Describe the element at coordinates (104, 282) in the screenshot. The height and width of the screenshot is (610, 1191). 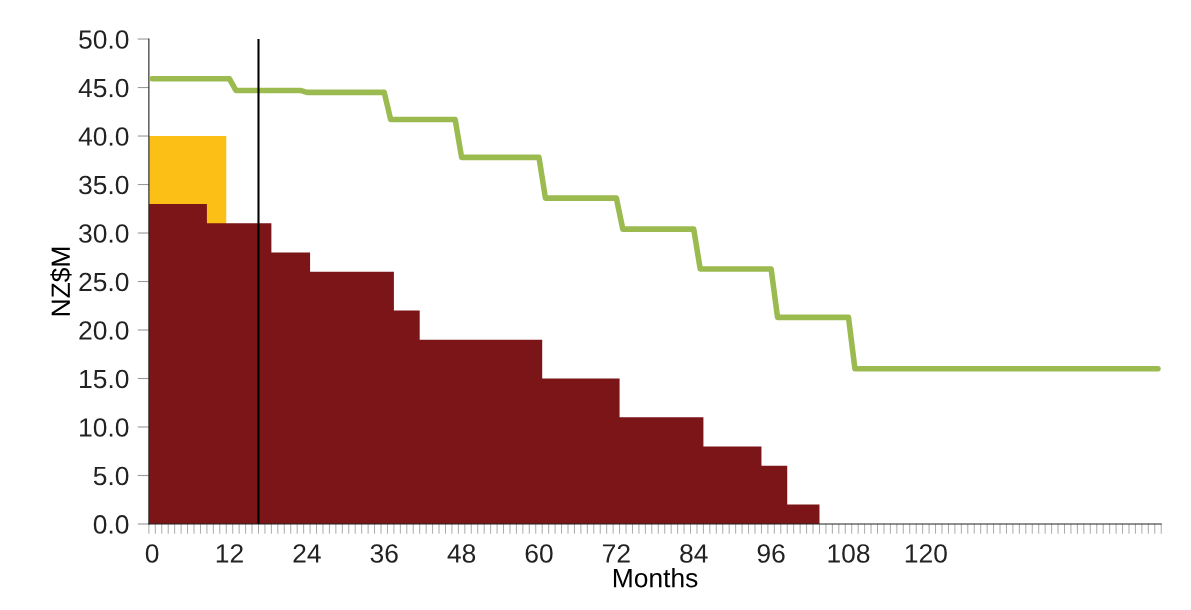
I see `y-tick-label: 25.0` at that location.